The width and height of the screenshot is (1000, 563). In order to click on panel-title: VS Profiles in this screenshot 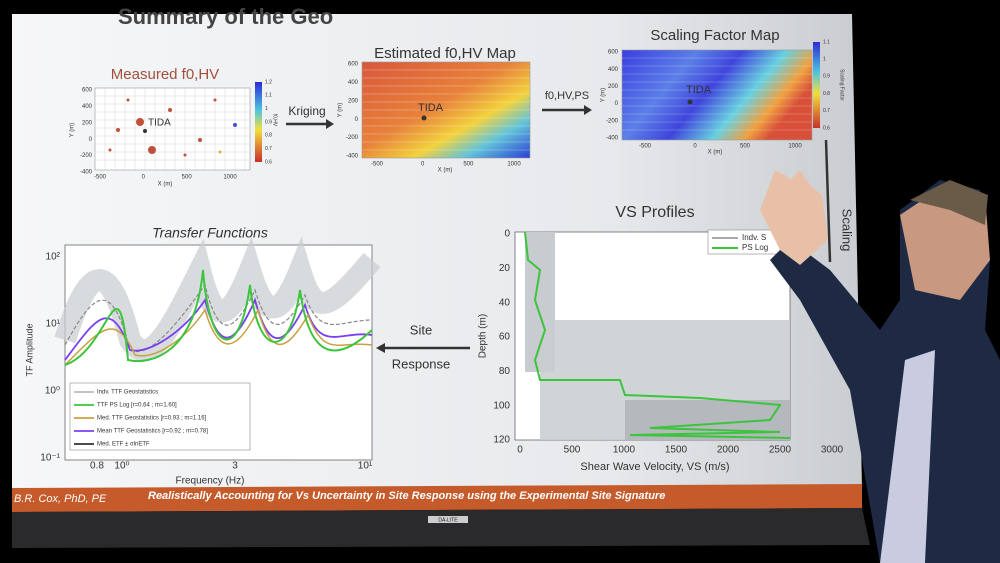, I will do `click(654, 212)`.